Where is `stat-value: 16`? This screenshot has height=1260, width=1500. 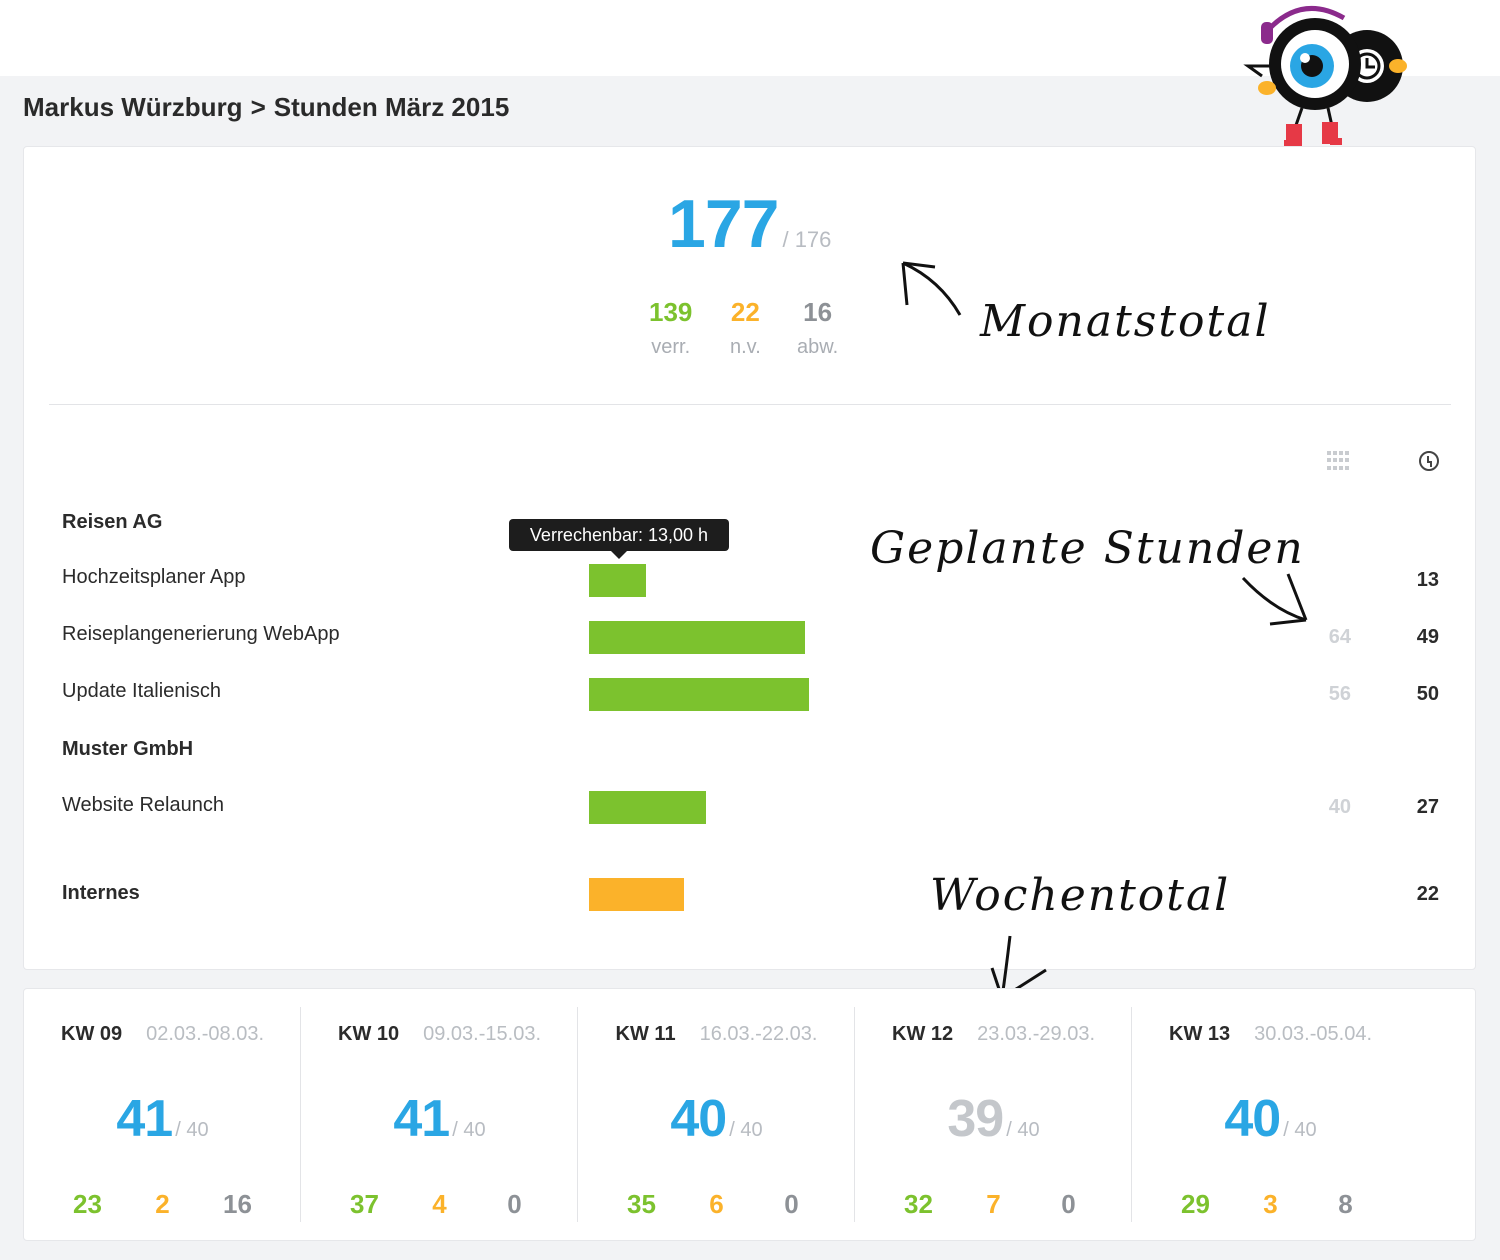 stat-value: 16 is located at coordinates (818, 312).